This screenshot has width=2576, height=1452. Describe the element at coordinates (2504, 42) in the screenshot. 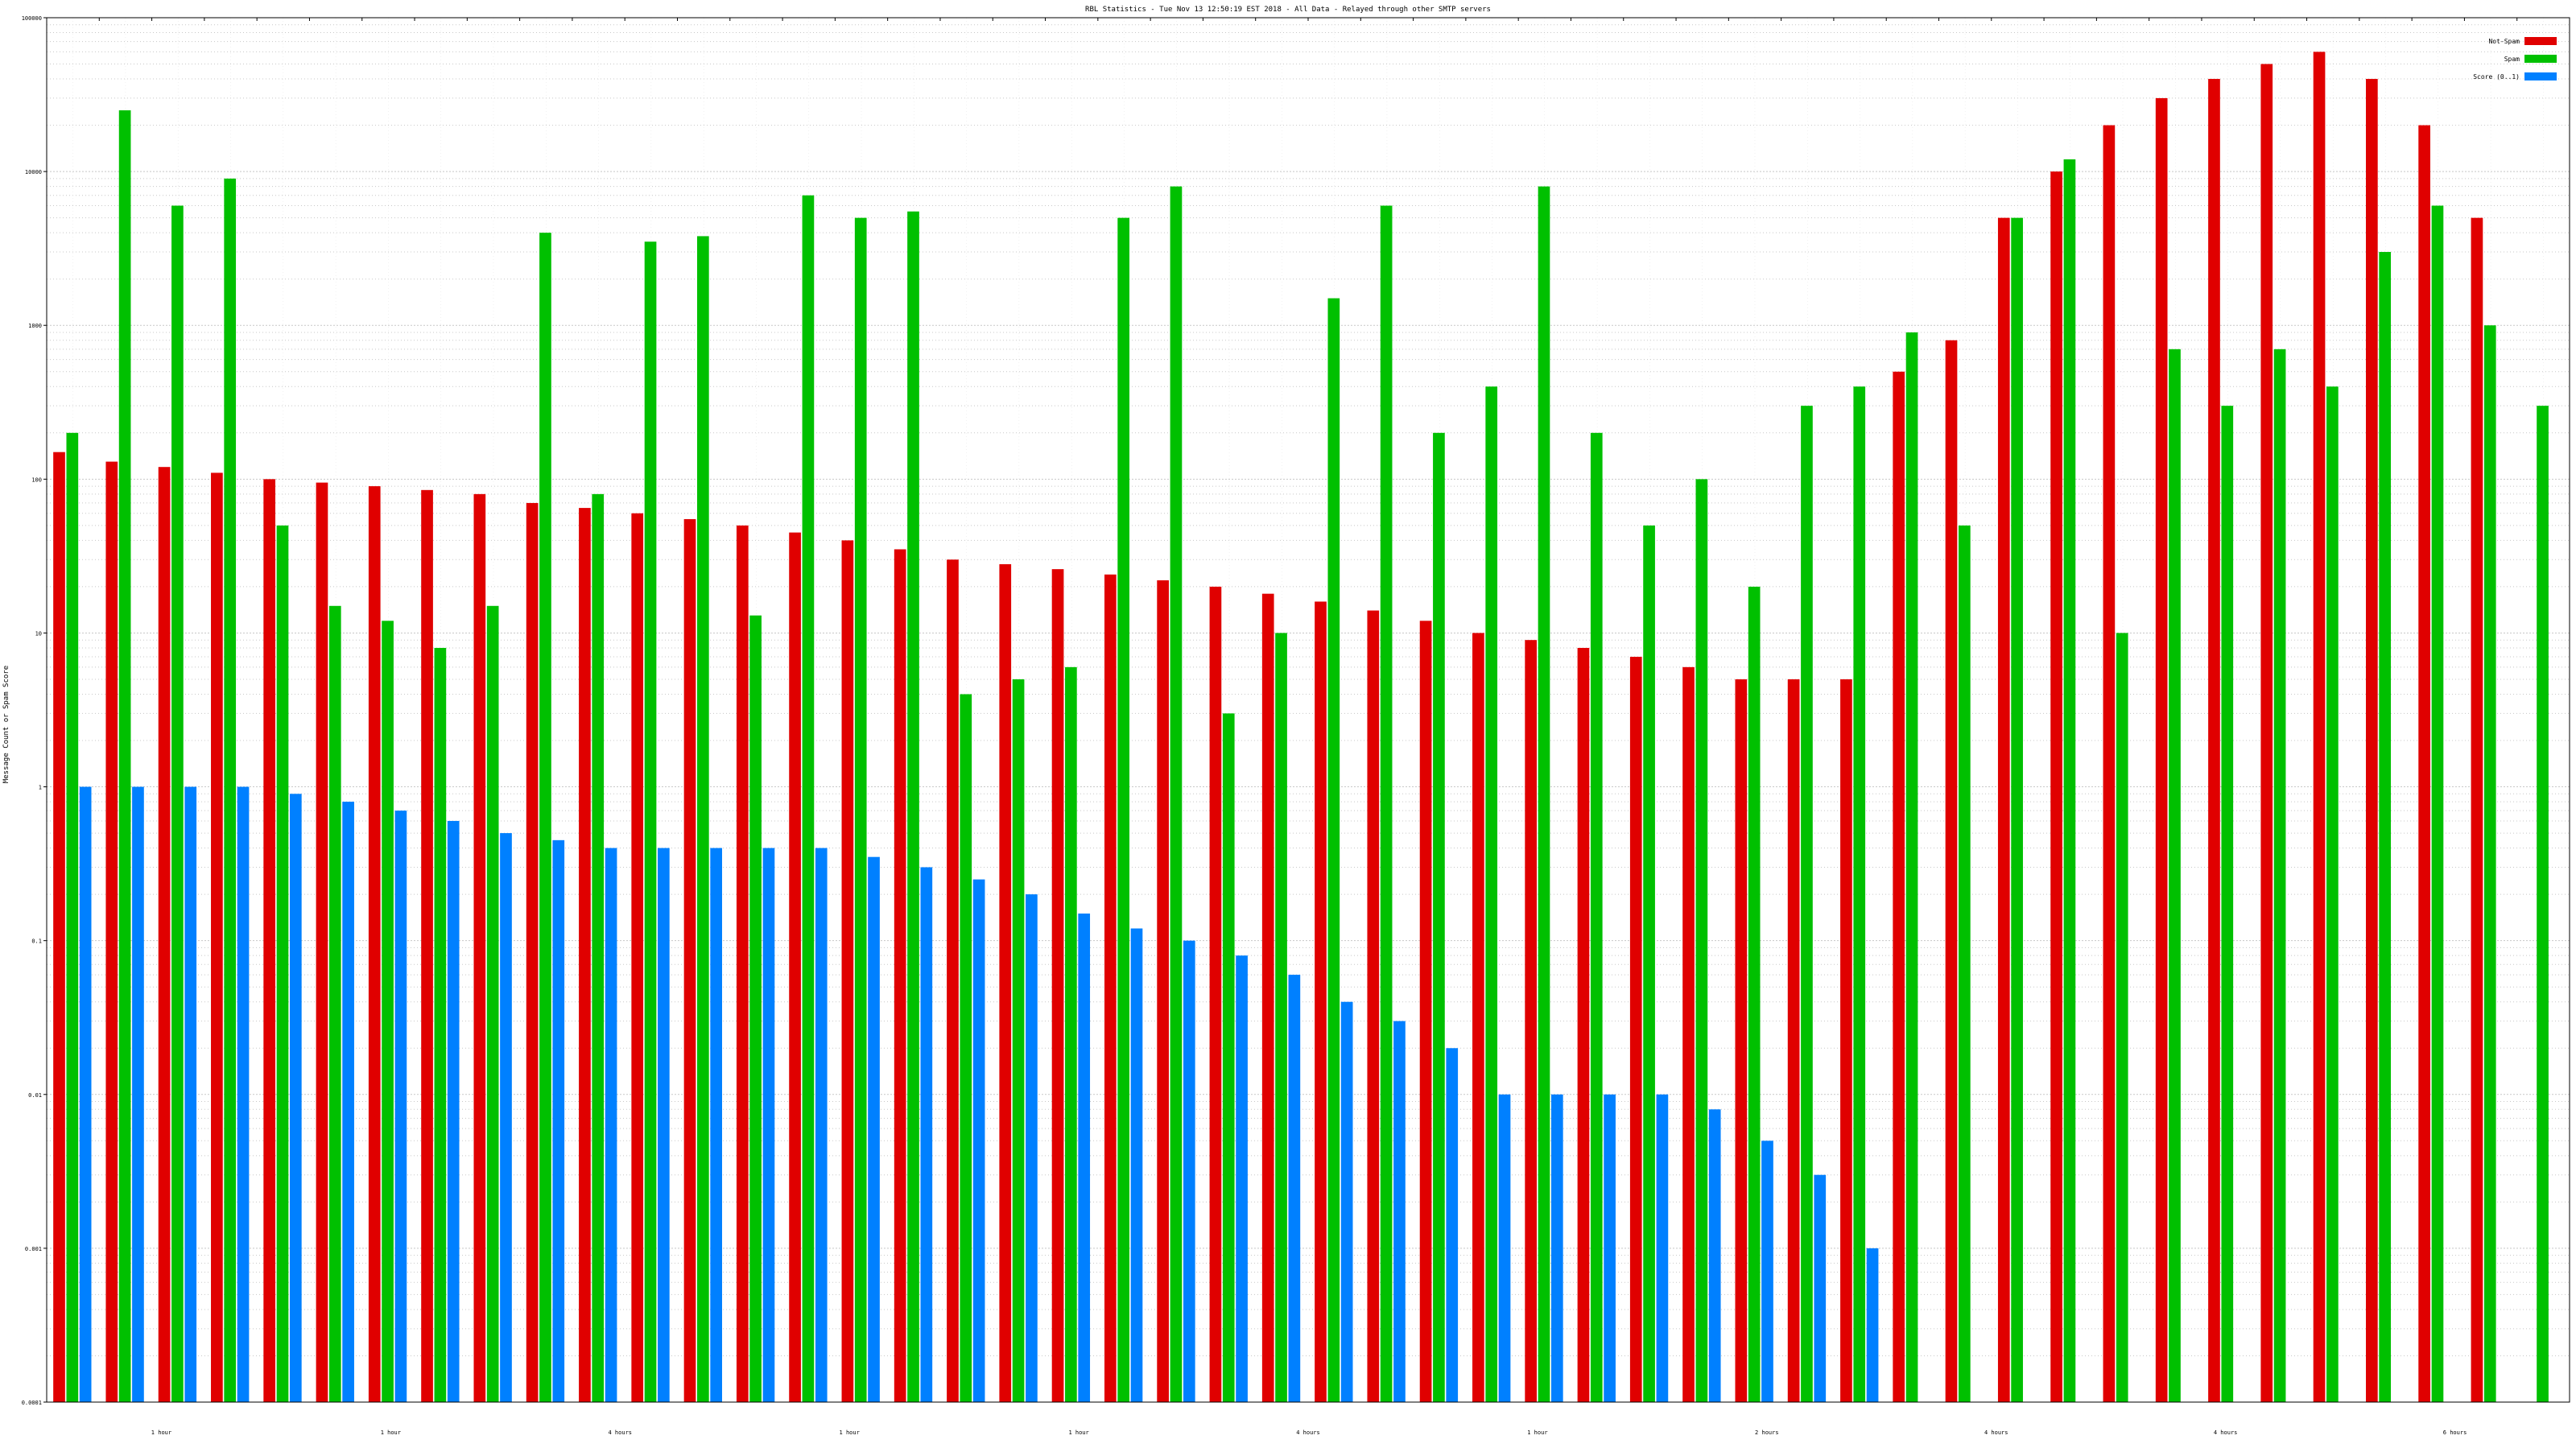

I see `legend-label: Not-Spam` at that location.